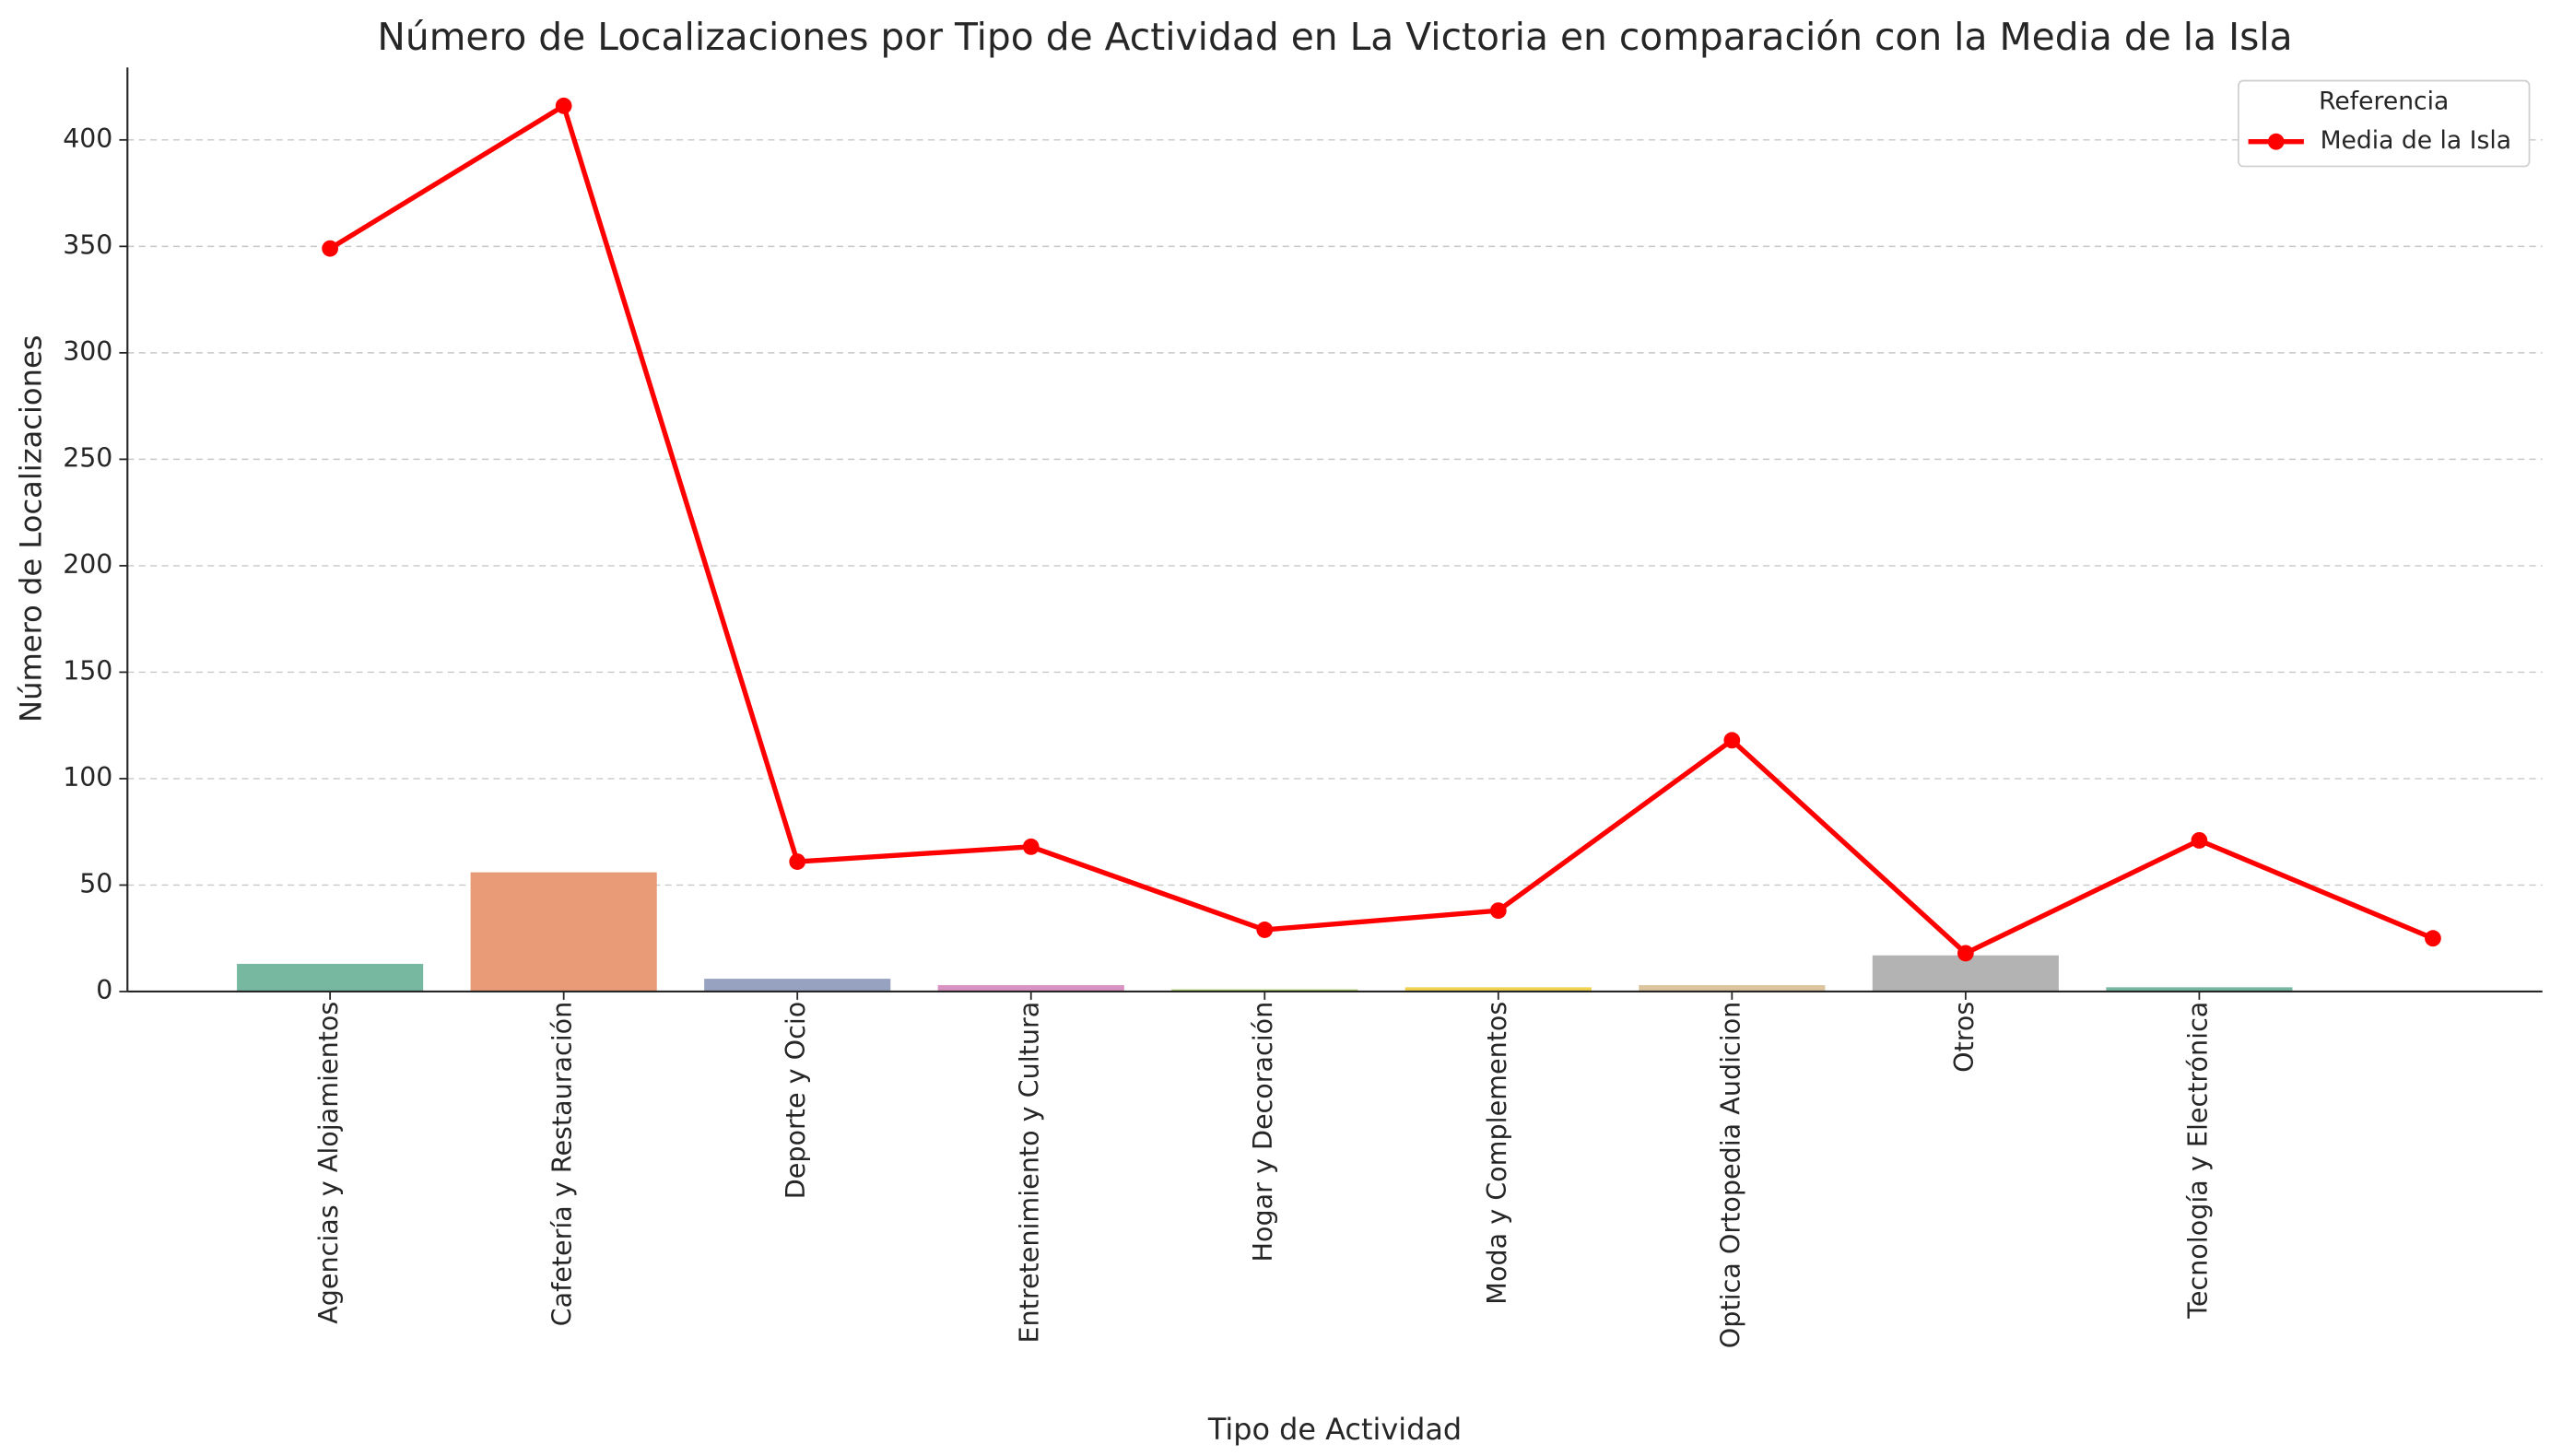 The image size is (2562, 1456). I want to click on x-tick-label: Agencias y Alojamientos, so click(329, 1163).